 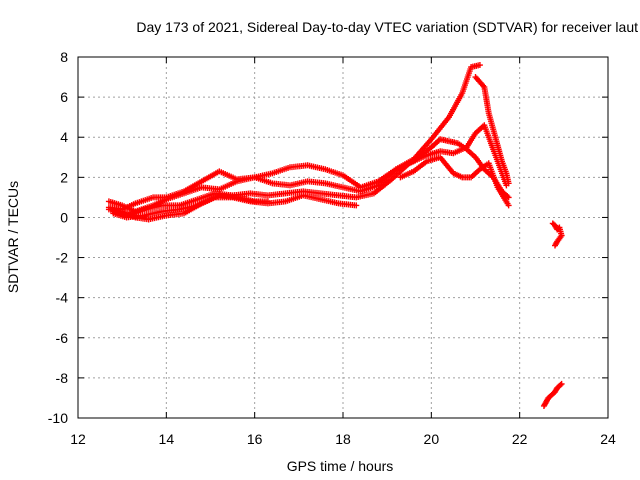 What do you see at coordinates (454, 181) in the screenshot?
I see `series-arc6` at bounding box center [454, 181].